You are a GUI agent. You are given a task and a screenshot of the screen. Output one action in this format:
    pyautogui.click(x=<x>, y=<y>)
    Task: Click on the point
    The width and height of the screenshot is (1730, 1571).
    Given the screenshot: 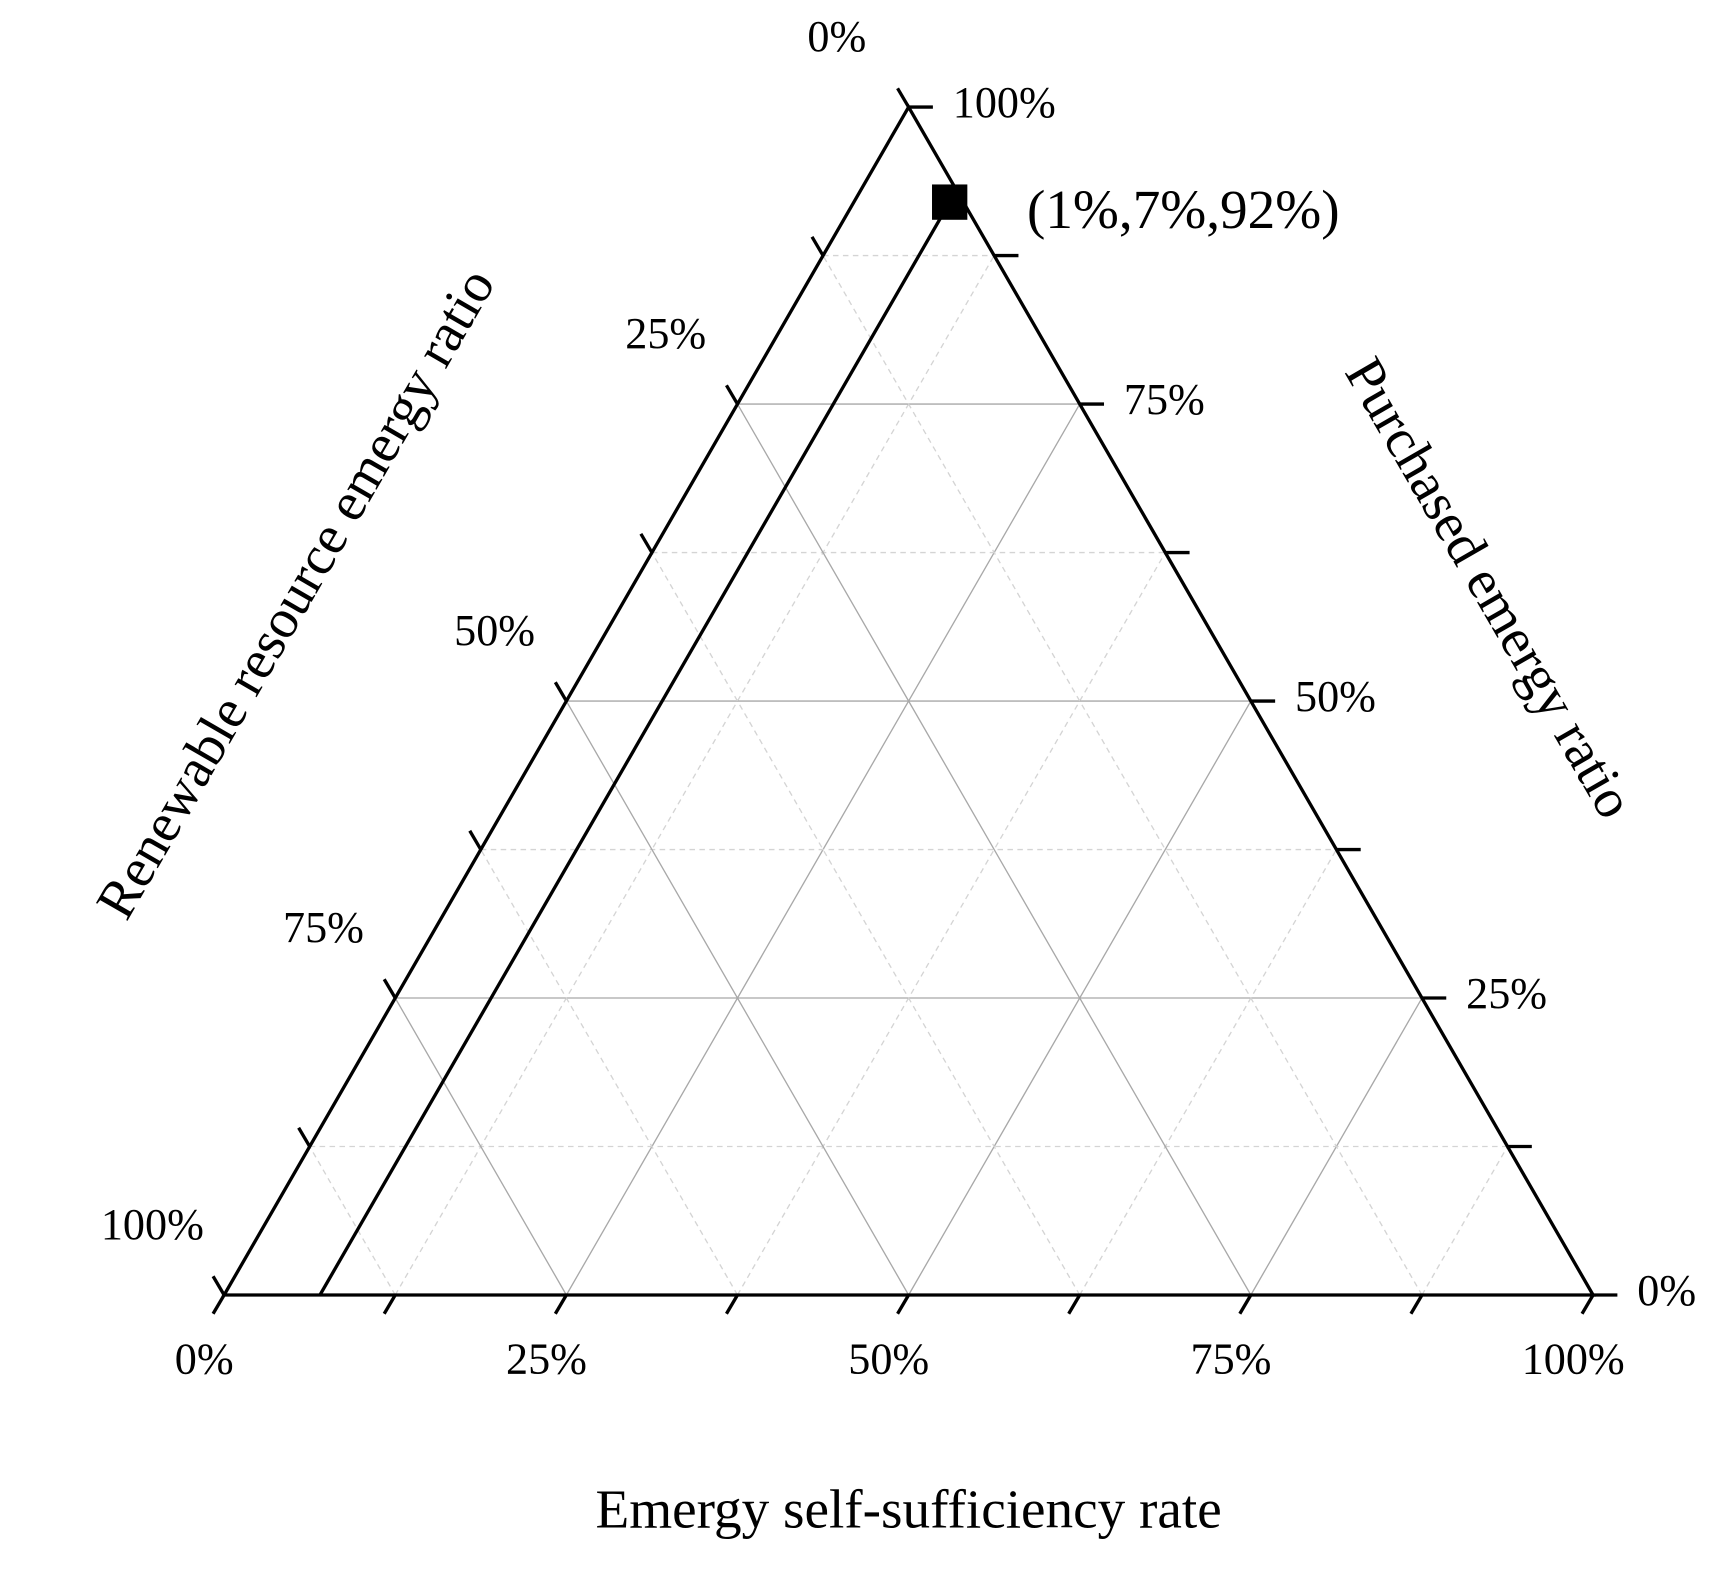 What is the action you would take?
    pyautogui.click(x=950, y=202)
    